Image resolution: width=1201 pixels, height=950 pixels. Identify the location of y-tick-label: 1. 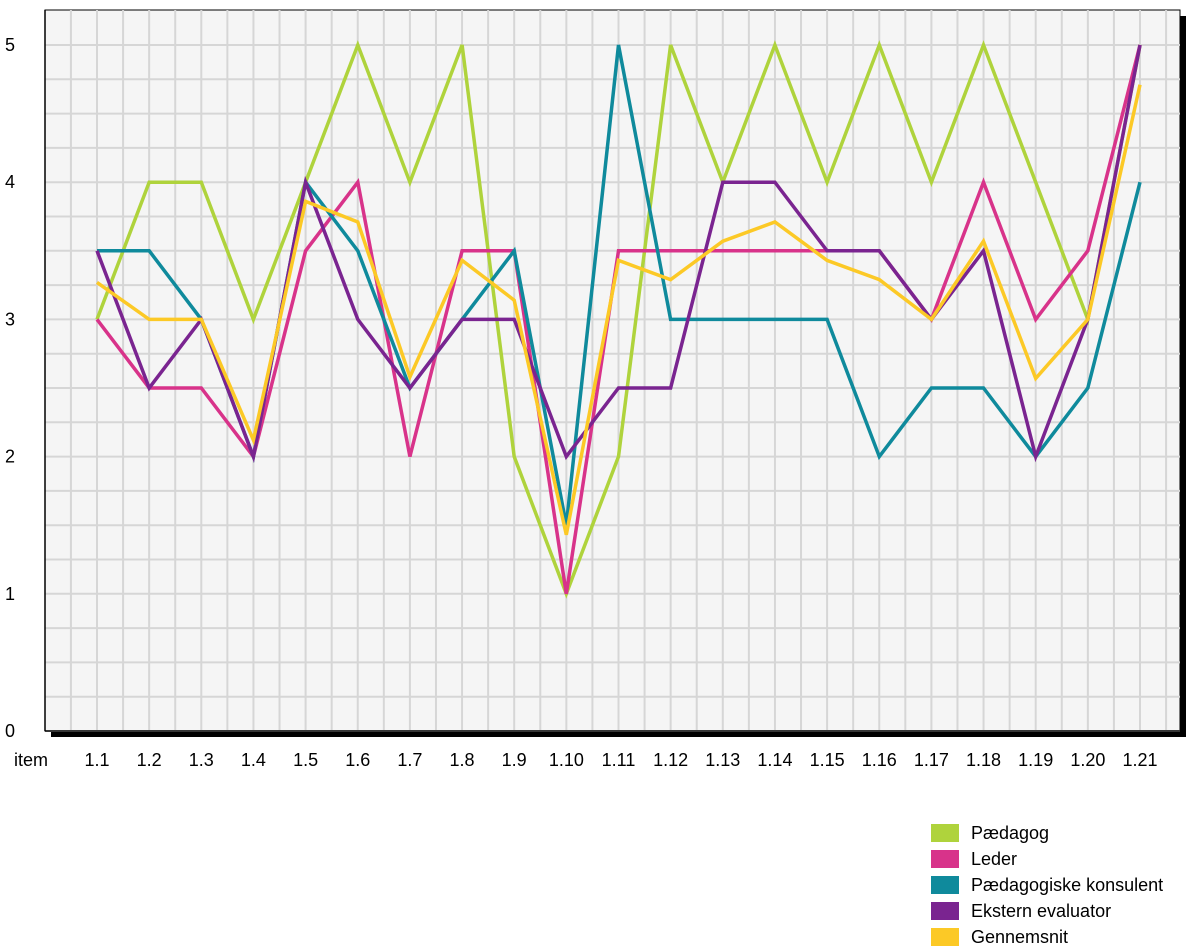
(10, 594).